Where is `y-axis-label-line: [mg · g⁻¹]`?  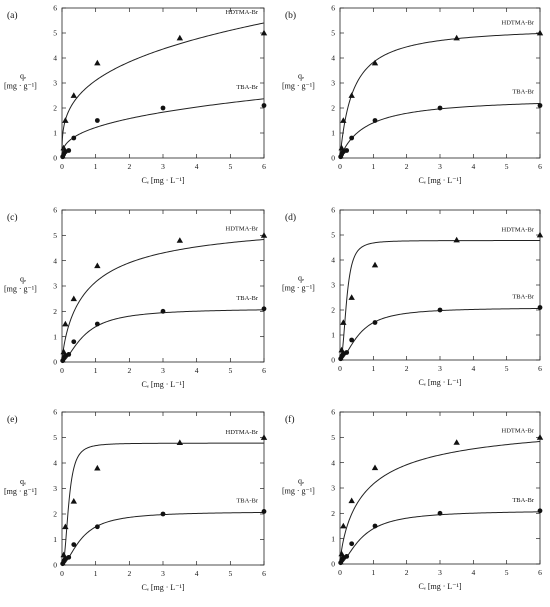 y-axis-label-line: [mg · g⁻¹] is located at coordinates (298, 86).